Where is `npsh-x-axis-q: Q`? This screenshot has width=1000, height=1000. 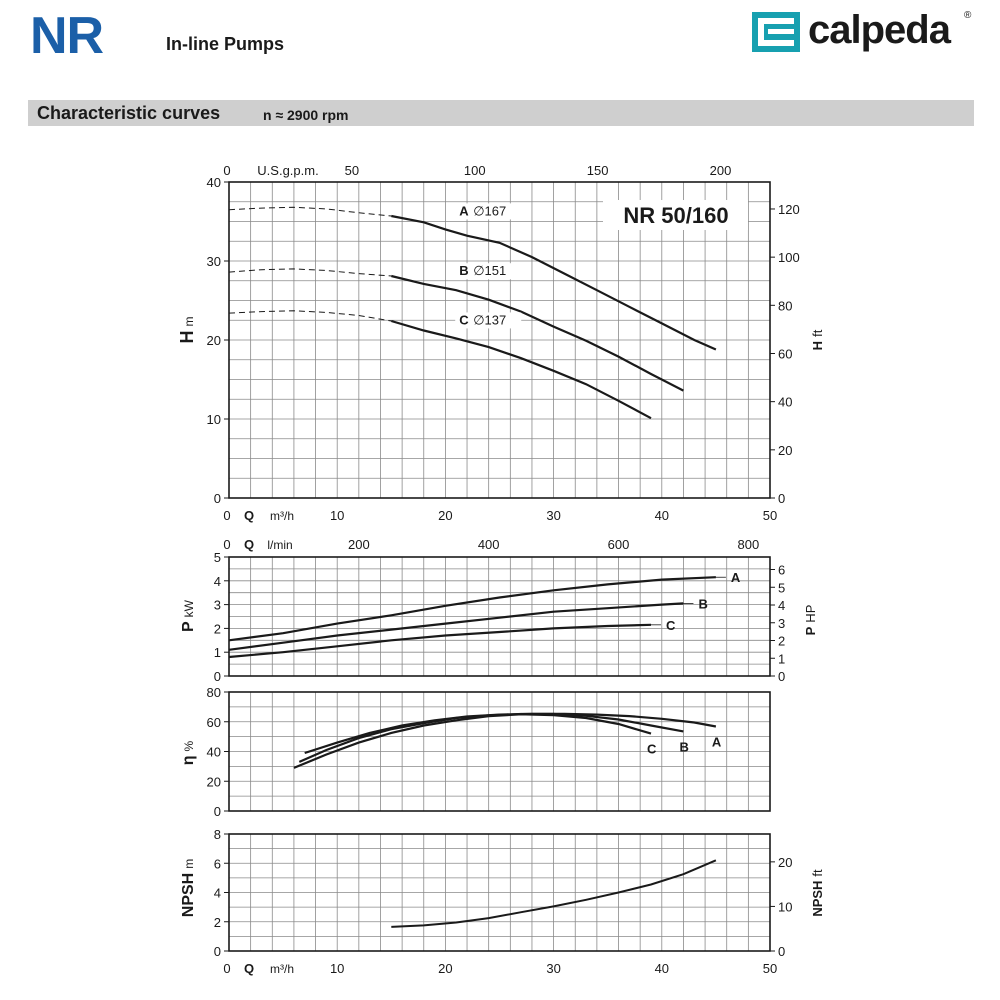
npsh-x-axis-q: Q is located at coordinates (249, 968).